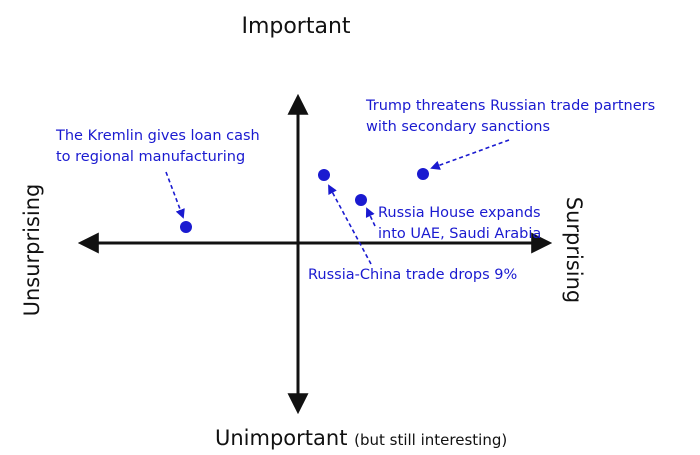 The height and width of the screenshot is (455, 700). I want to click on label-unsurprising: Unsurprising, so click(32, 250).